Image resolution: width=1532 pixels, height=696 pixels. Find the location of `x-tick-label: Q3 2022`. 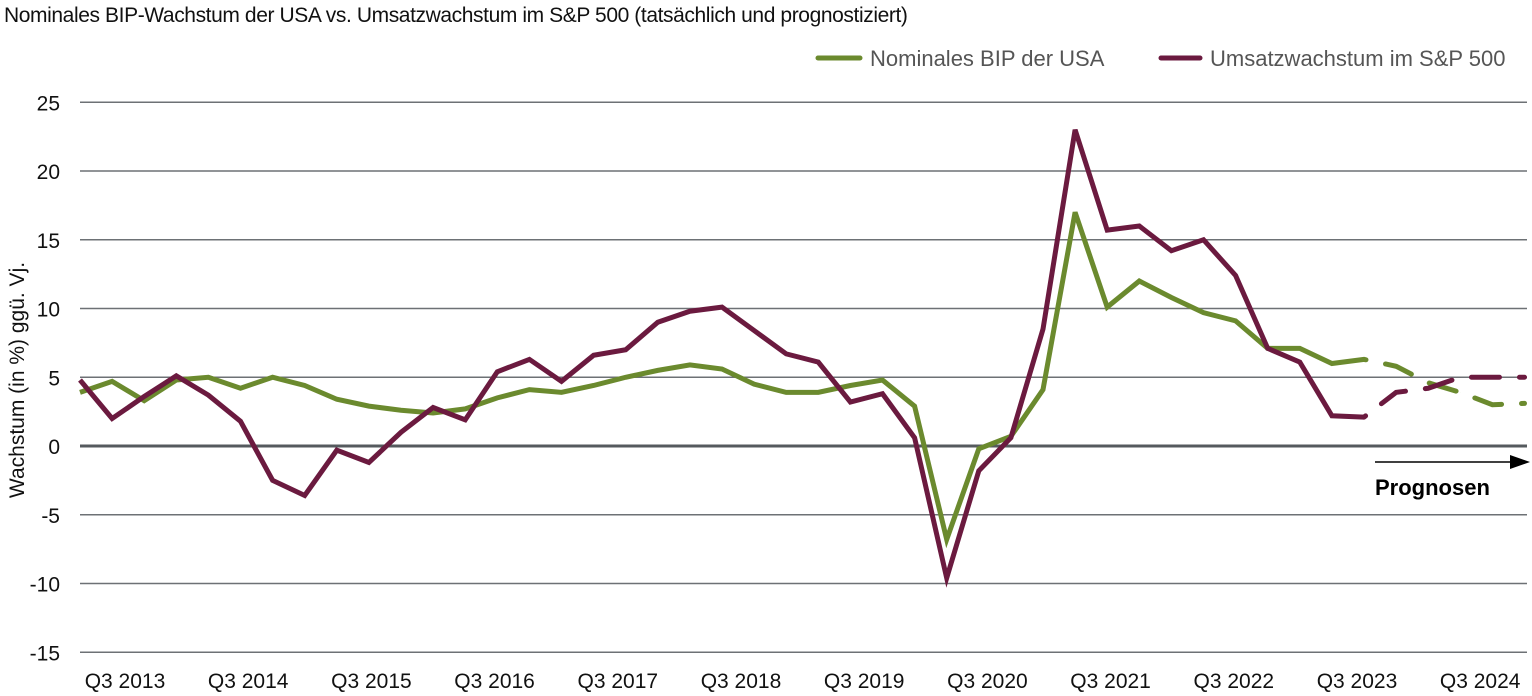

x-tick-label: Q3 2022 is located at coordinates (1234, 681).